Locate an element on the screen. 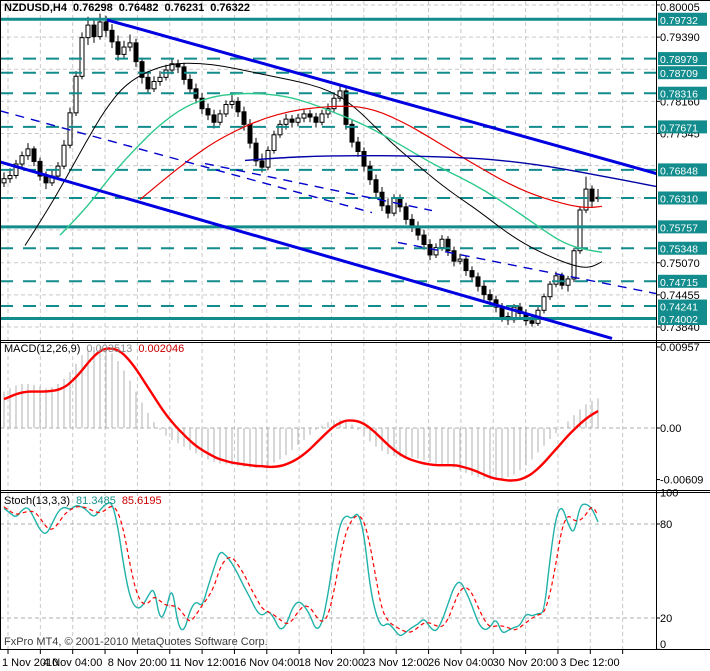  highlight-label-0.75348: 0.75348 is located at coordinates (679, 250).